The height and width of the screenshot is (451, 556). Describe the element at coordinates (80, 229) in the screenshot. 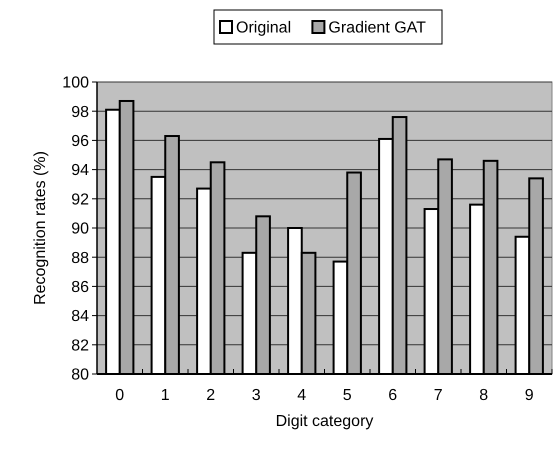

I see `y-tick-label: 90` at that location.